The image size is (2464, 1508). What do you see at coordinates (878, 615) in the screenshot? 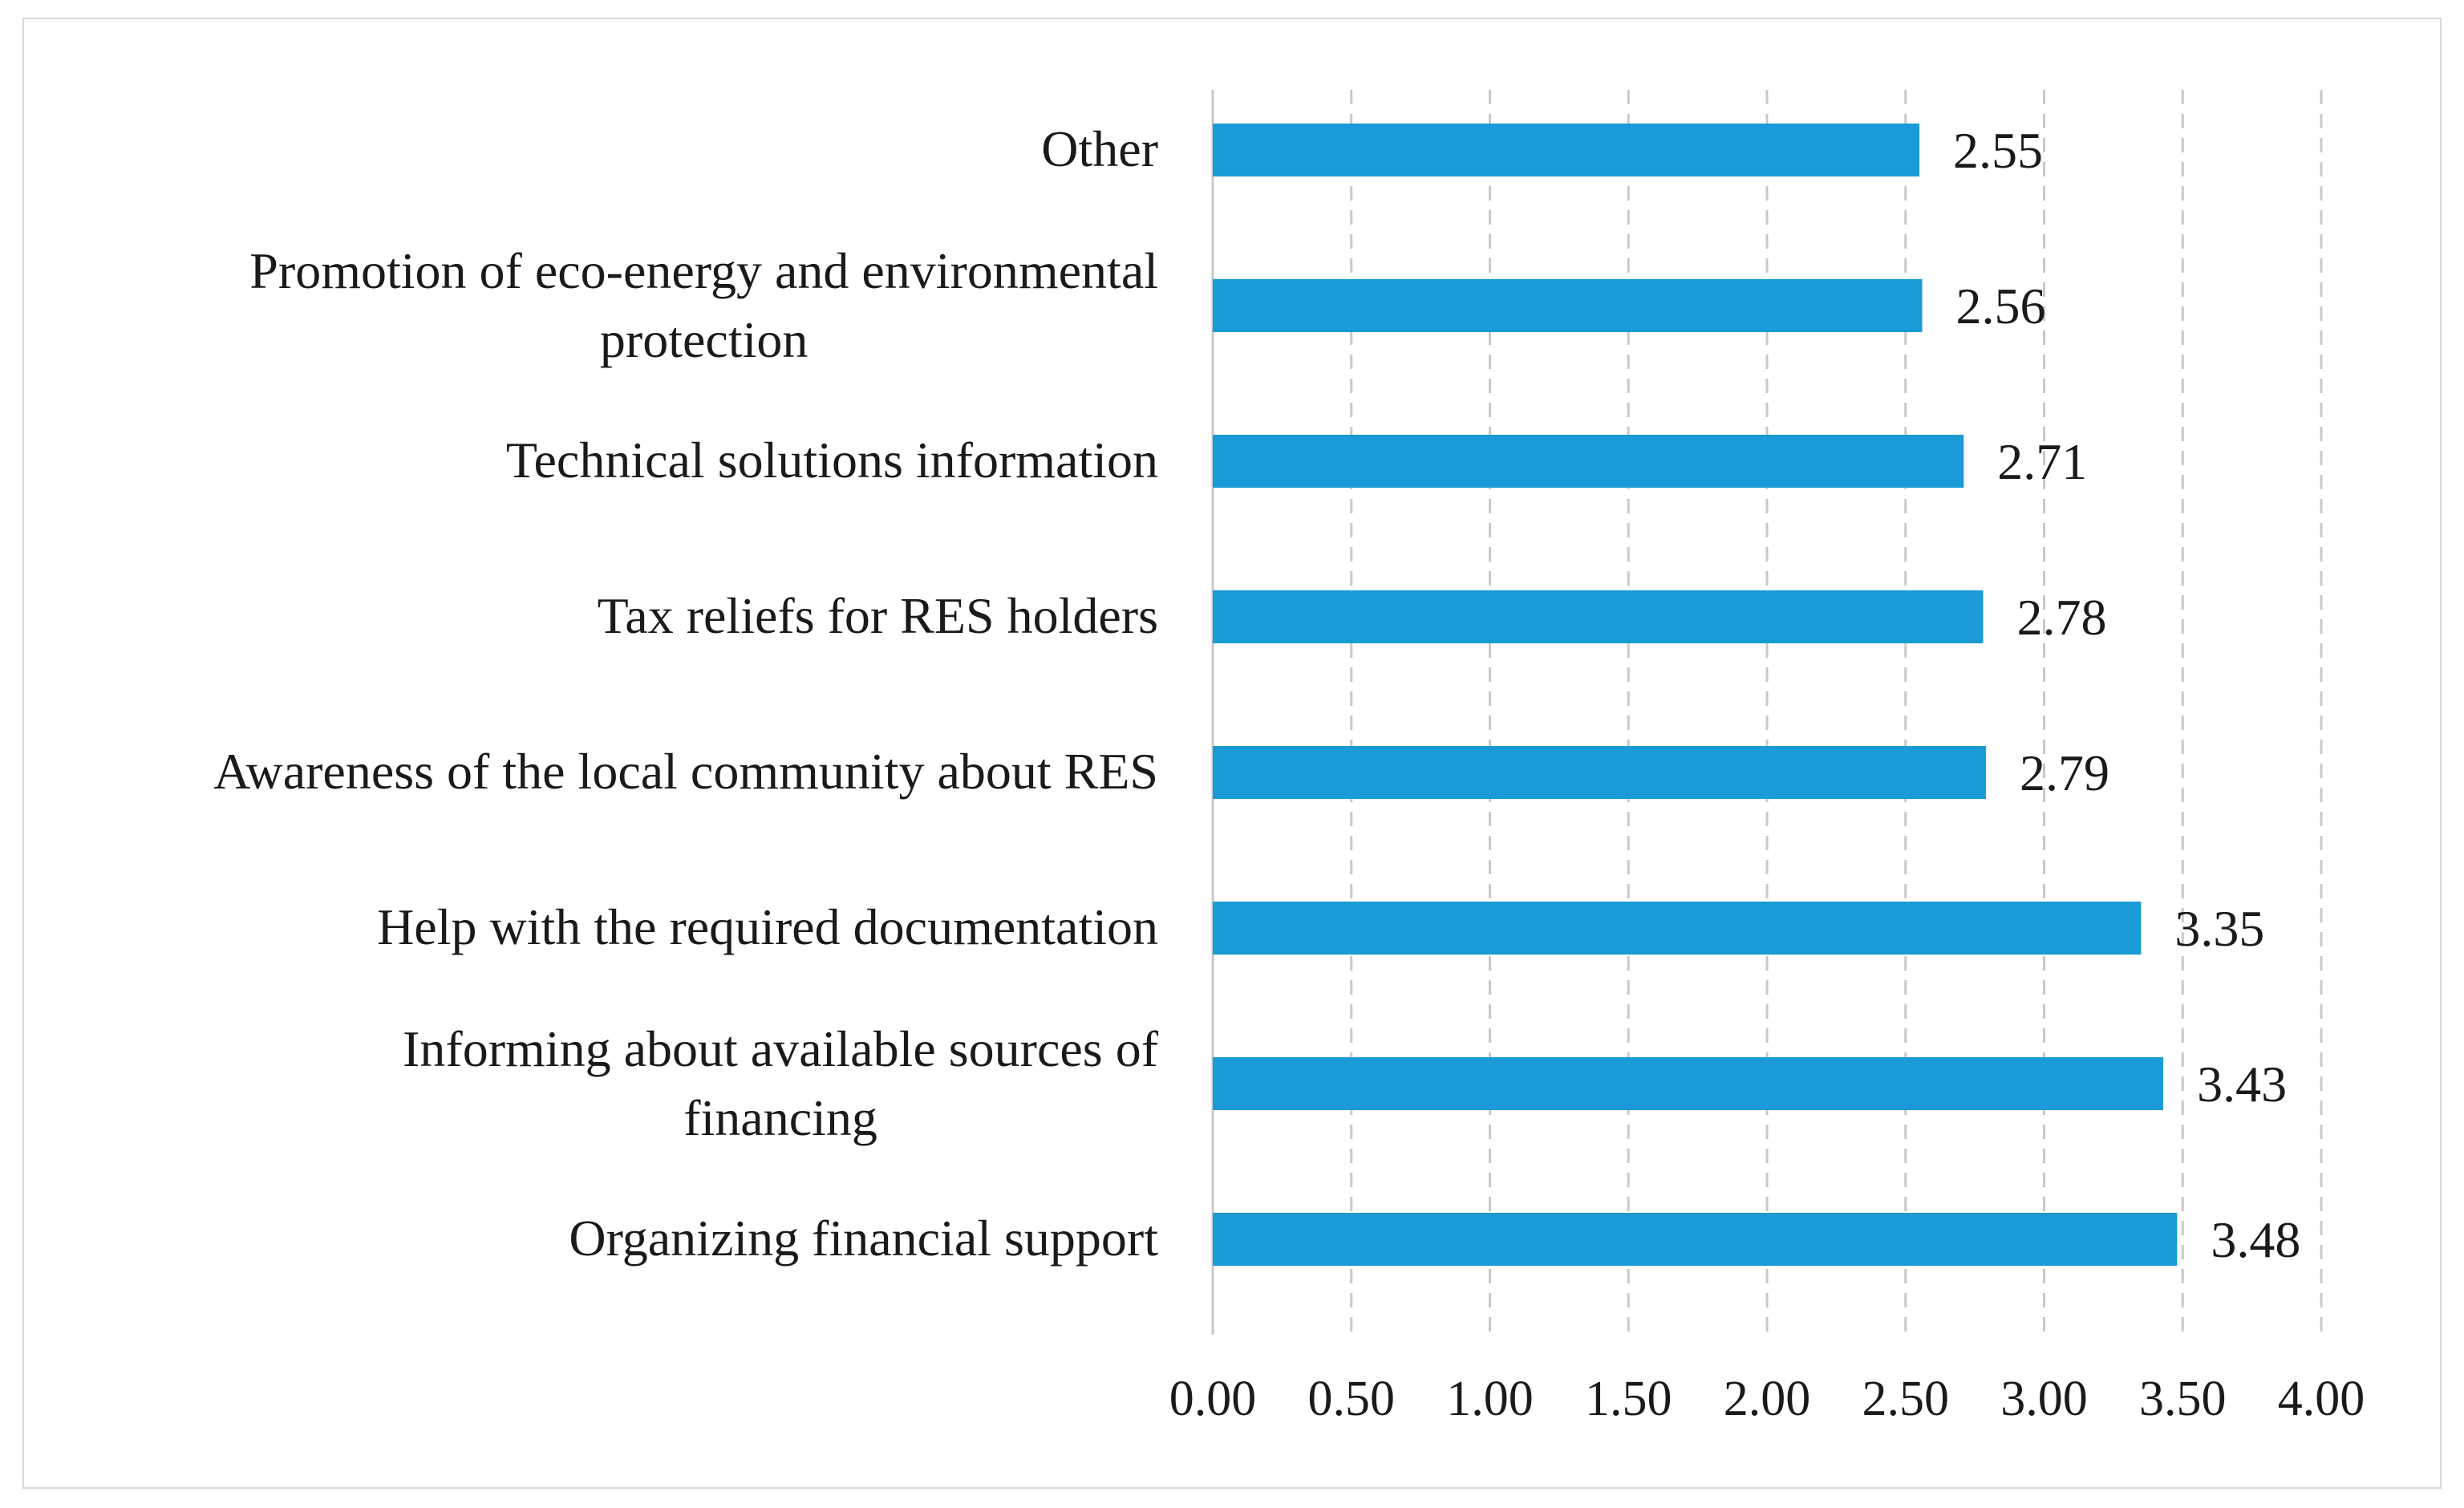
I see `category-label: Tax reliefs for RES holders` at bounding box center [878, 615].